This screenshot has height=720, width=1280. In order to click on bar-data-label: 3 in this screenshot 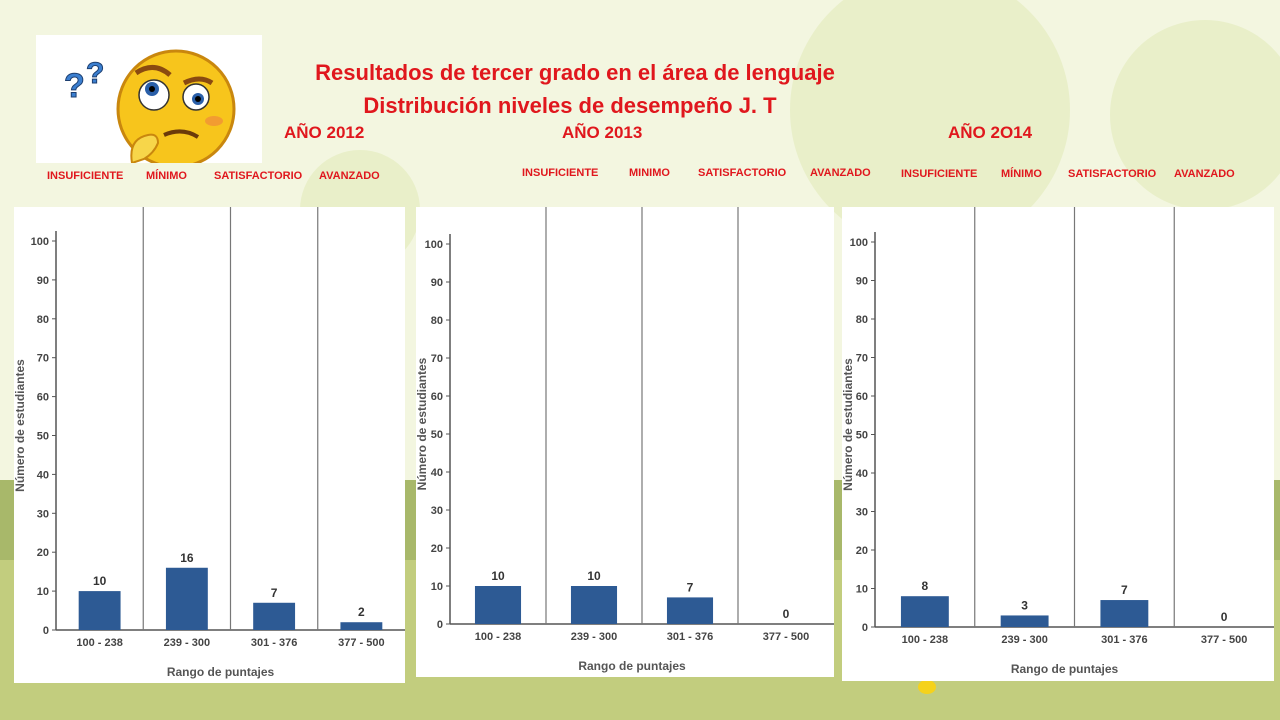, I will do `click(1024, 605)`.